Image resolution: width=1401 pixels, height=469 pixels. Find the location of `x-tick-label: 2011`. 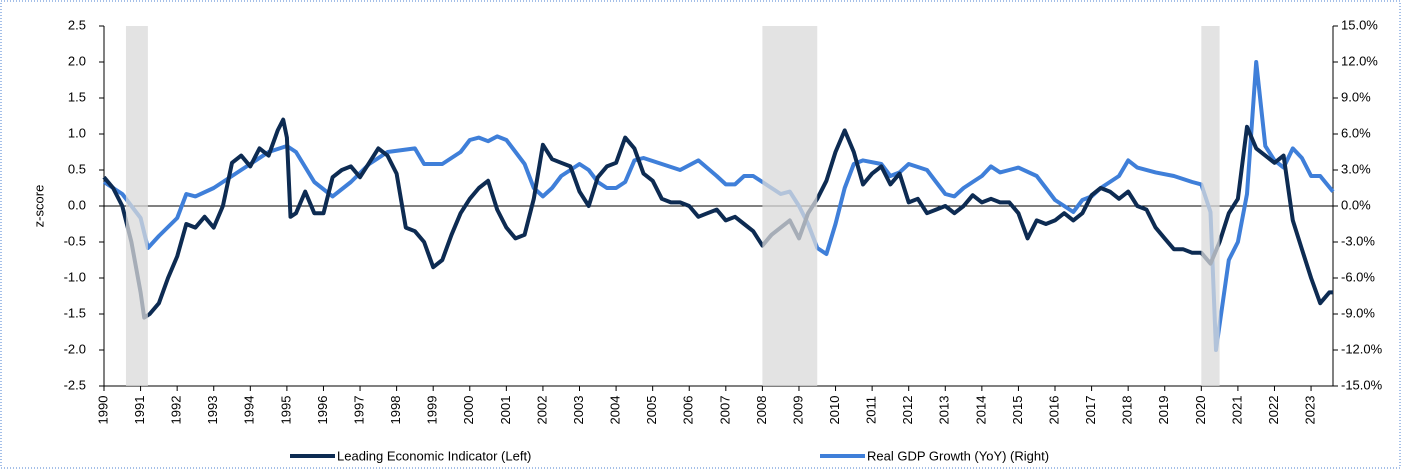

x-tick-label: 2011 is located at coordinates (871, 410).